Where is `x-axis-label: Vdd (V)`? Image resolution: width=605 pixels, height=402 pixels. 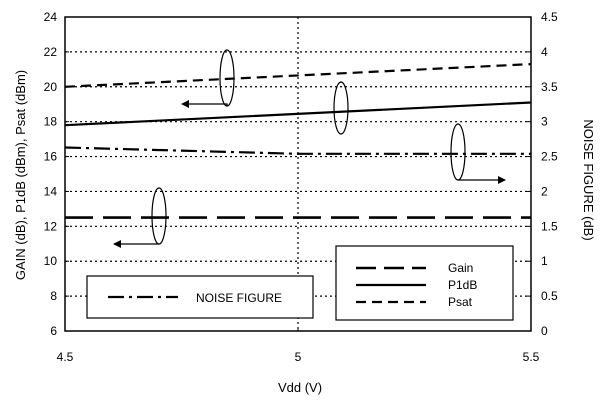
x-axis-label: Vdd (V) is located at coordinates (300, 387).